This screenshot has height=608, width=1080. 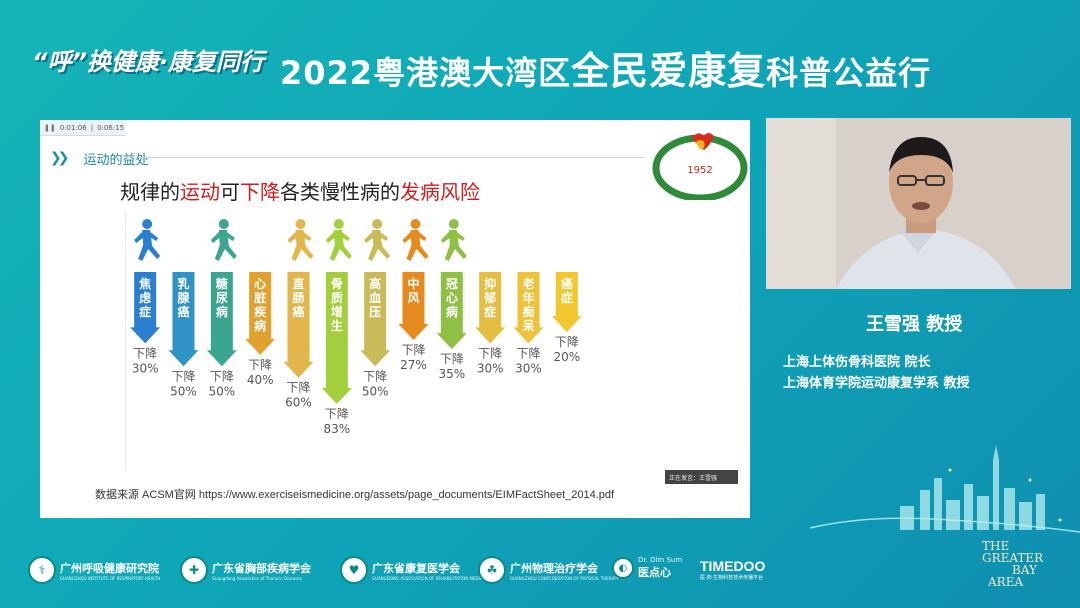 I want to click on gba-line-2: BAY, so click(x=1024, y=570).